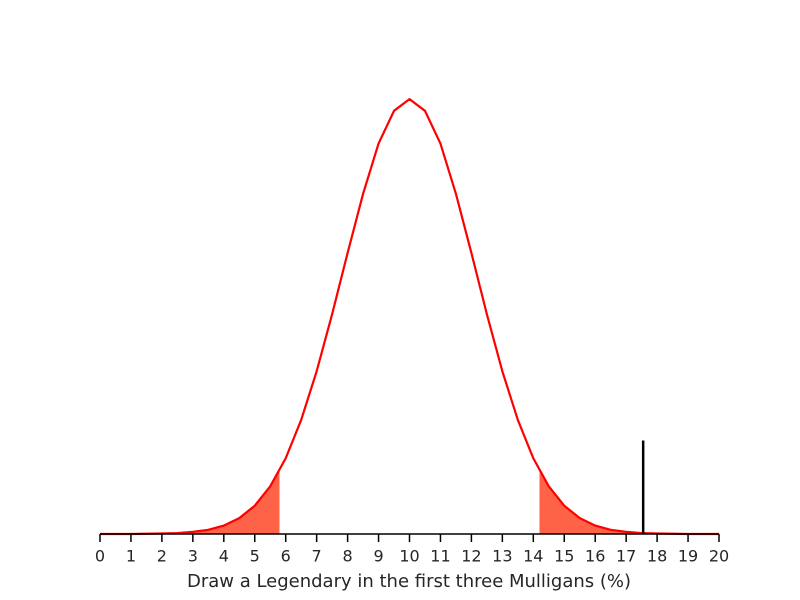  I want to click on x-tick-label: 6, so click(286, 556).